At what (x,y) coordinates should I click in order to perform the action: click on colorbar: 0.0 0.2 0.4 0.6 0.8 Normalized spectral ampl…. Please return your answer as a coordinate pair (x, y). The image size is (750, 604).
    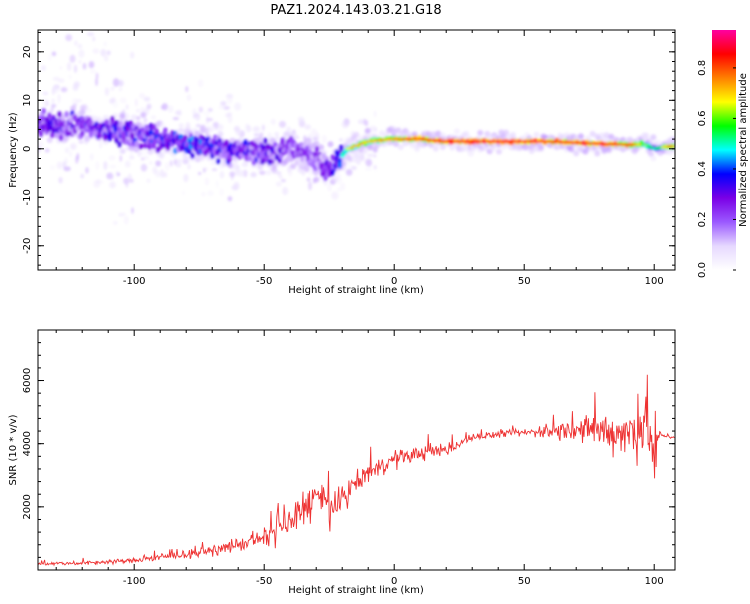
    Looking at the image, I should click on (723, 154).